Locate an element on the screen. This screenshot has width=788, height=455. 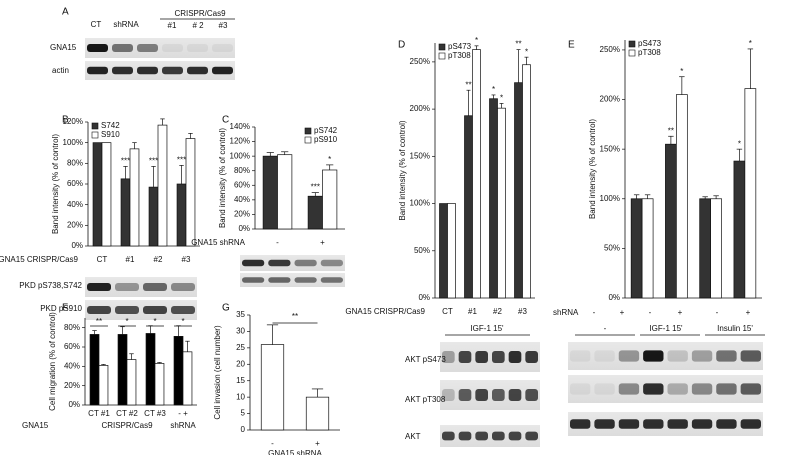
panel-letter: G is located at coordinates (226, 308).